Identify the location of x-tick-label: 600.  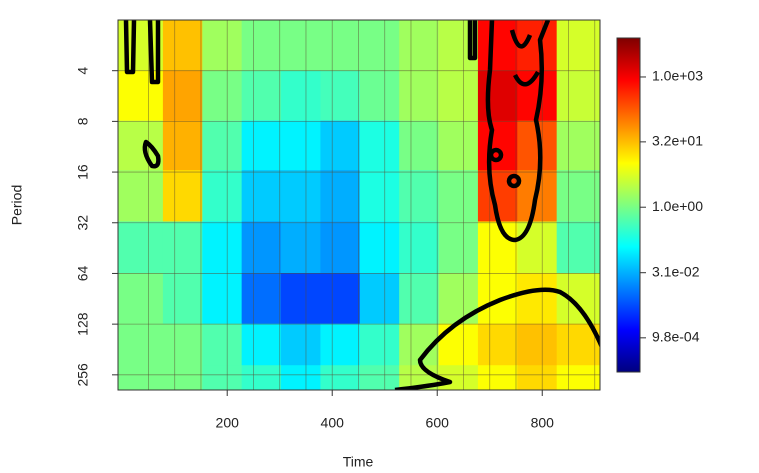
(438, 423).